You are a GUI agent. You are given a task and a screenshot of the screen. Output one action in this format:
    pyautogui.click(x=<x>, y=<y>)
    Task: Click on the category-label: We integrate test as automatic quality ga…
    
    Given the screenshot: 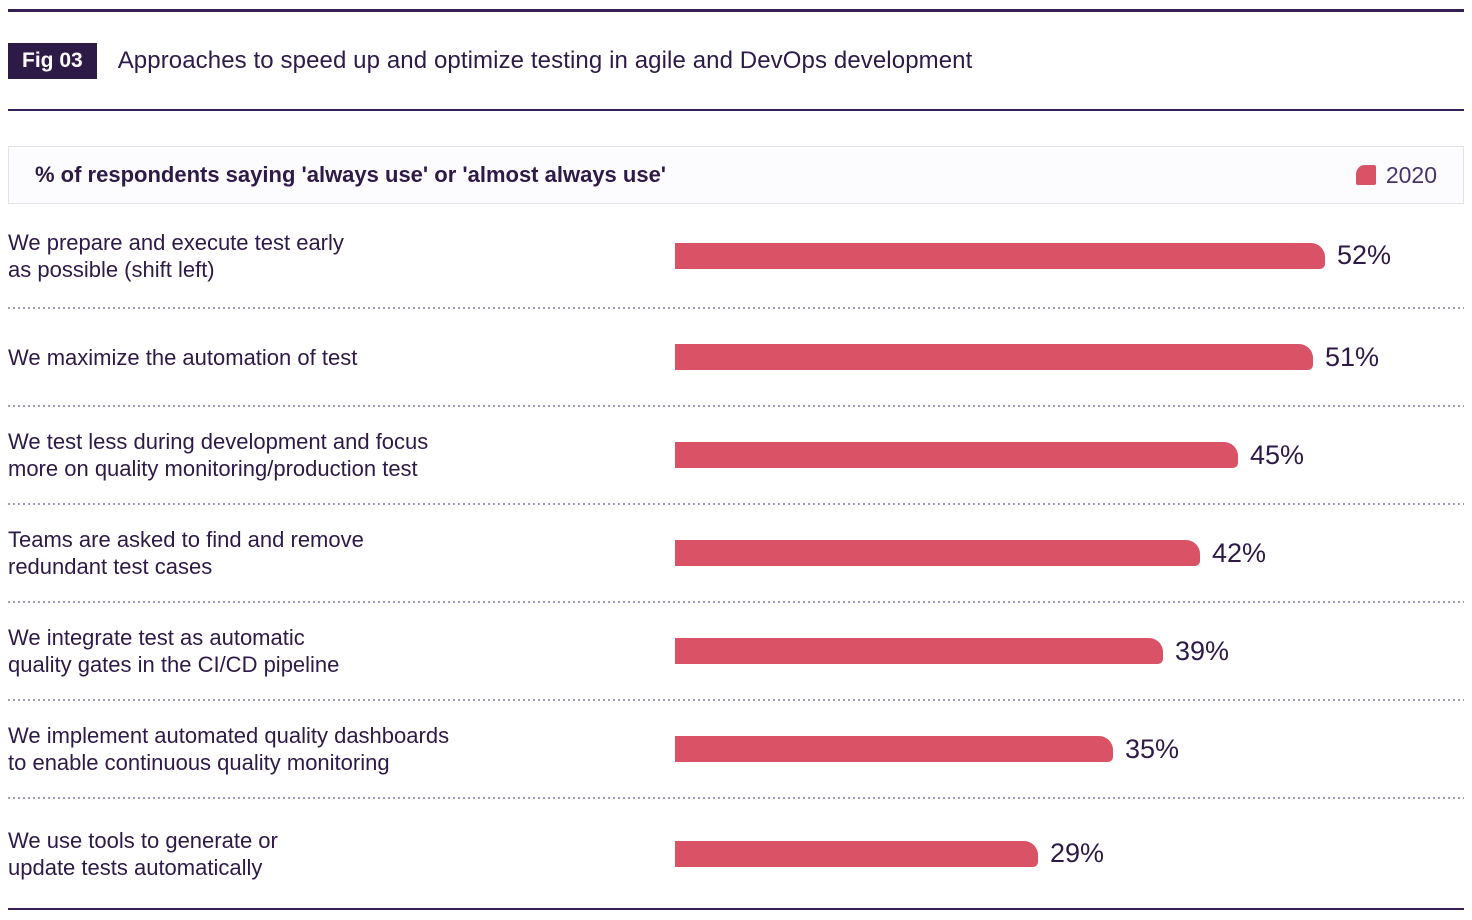 What is the action you would take?
    pyautogui.click(x=341, y=651)
    